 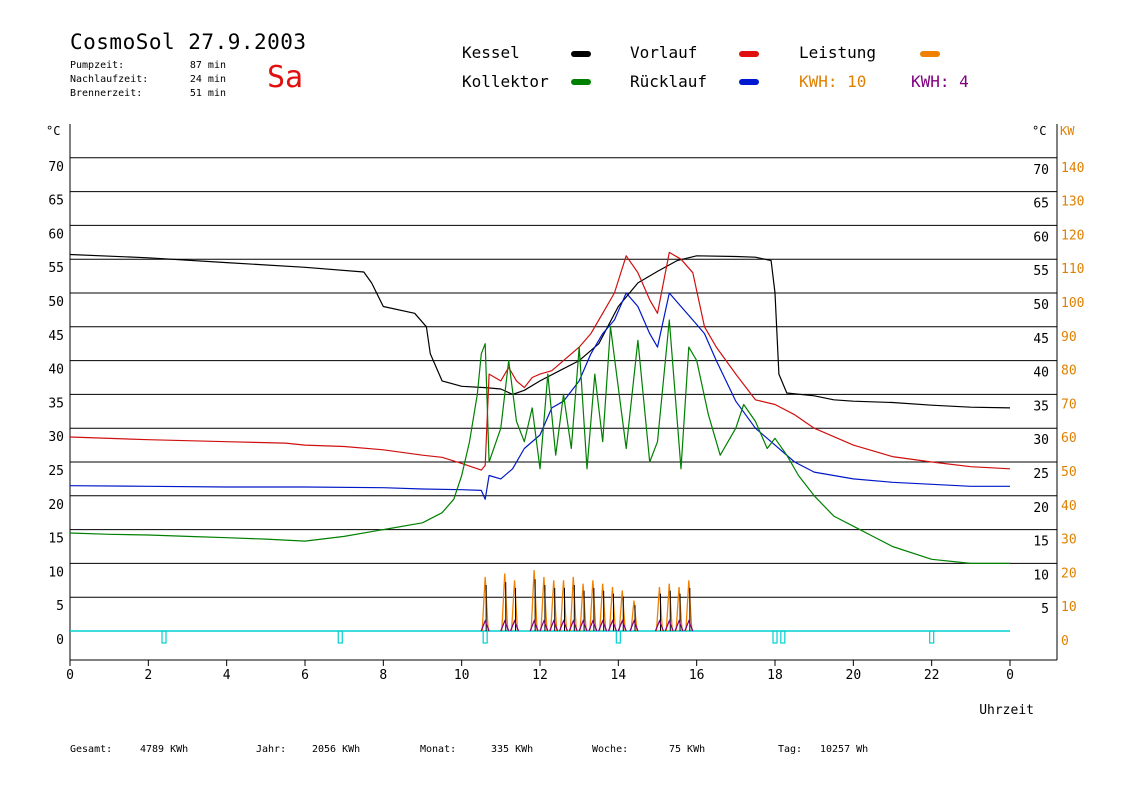 I want to click on y-kw-tick-label: 10, so click(x=1069, y=607).